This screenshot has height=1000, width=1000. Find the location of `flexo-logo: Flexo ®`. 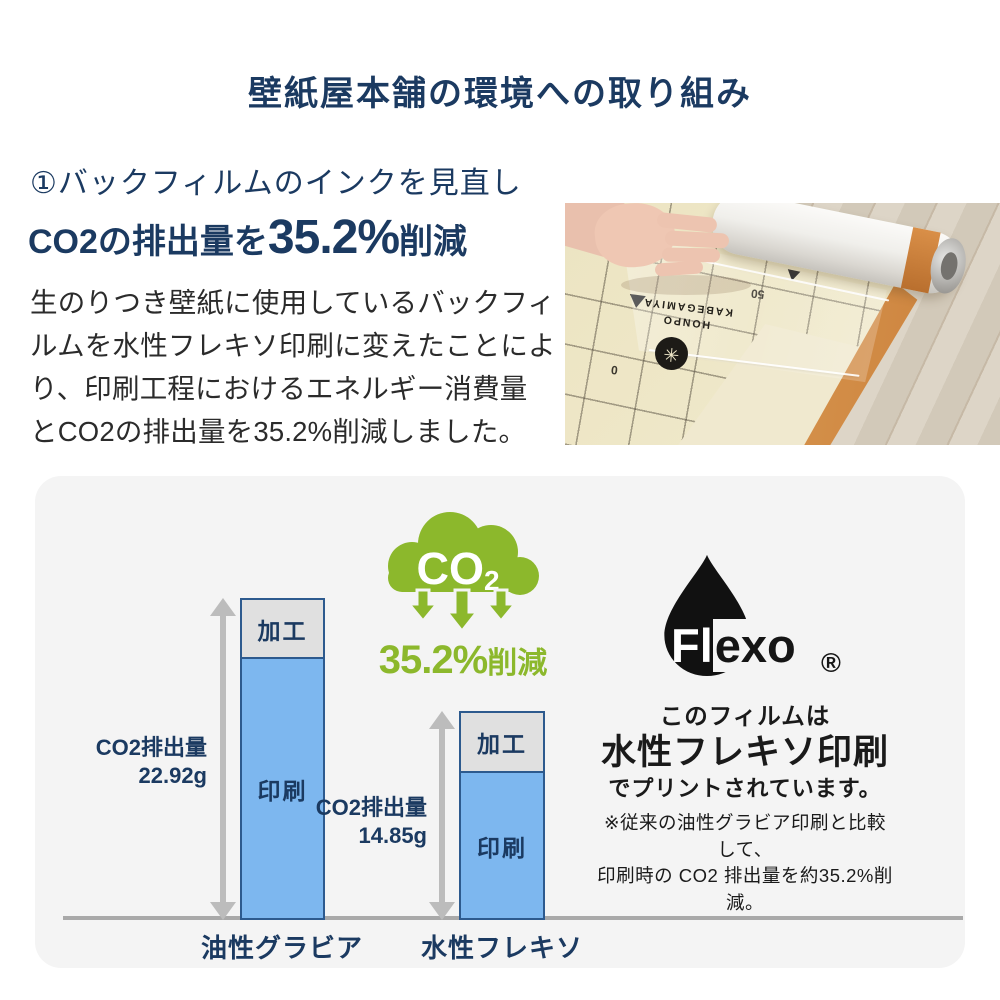

flexo-logo: Flexo ® is located at coordinates (745, 618).